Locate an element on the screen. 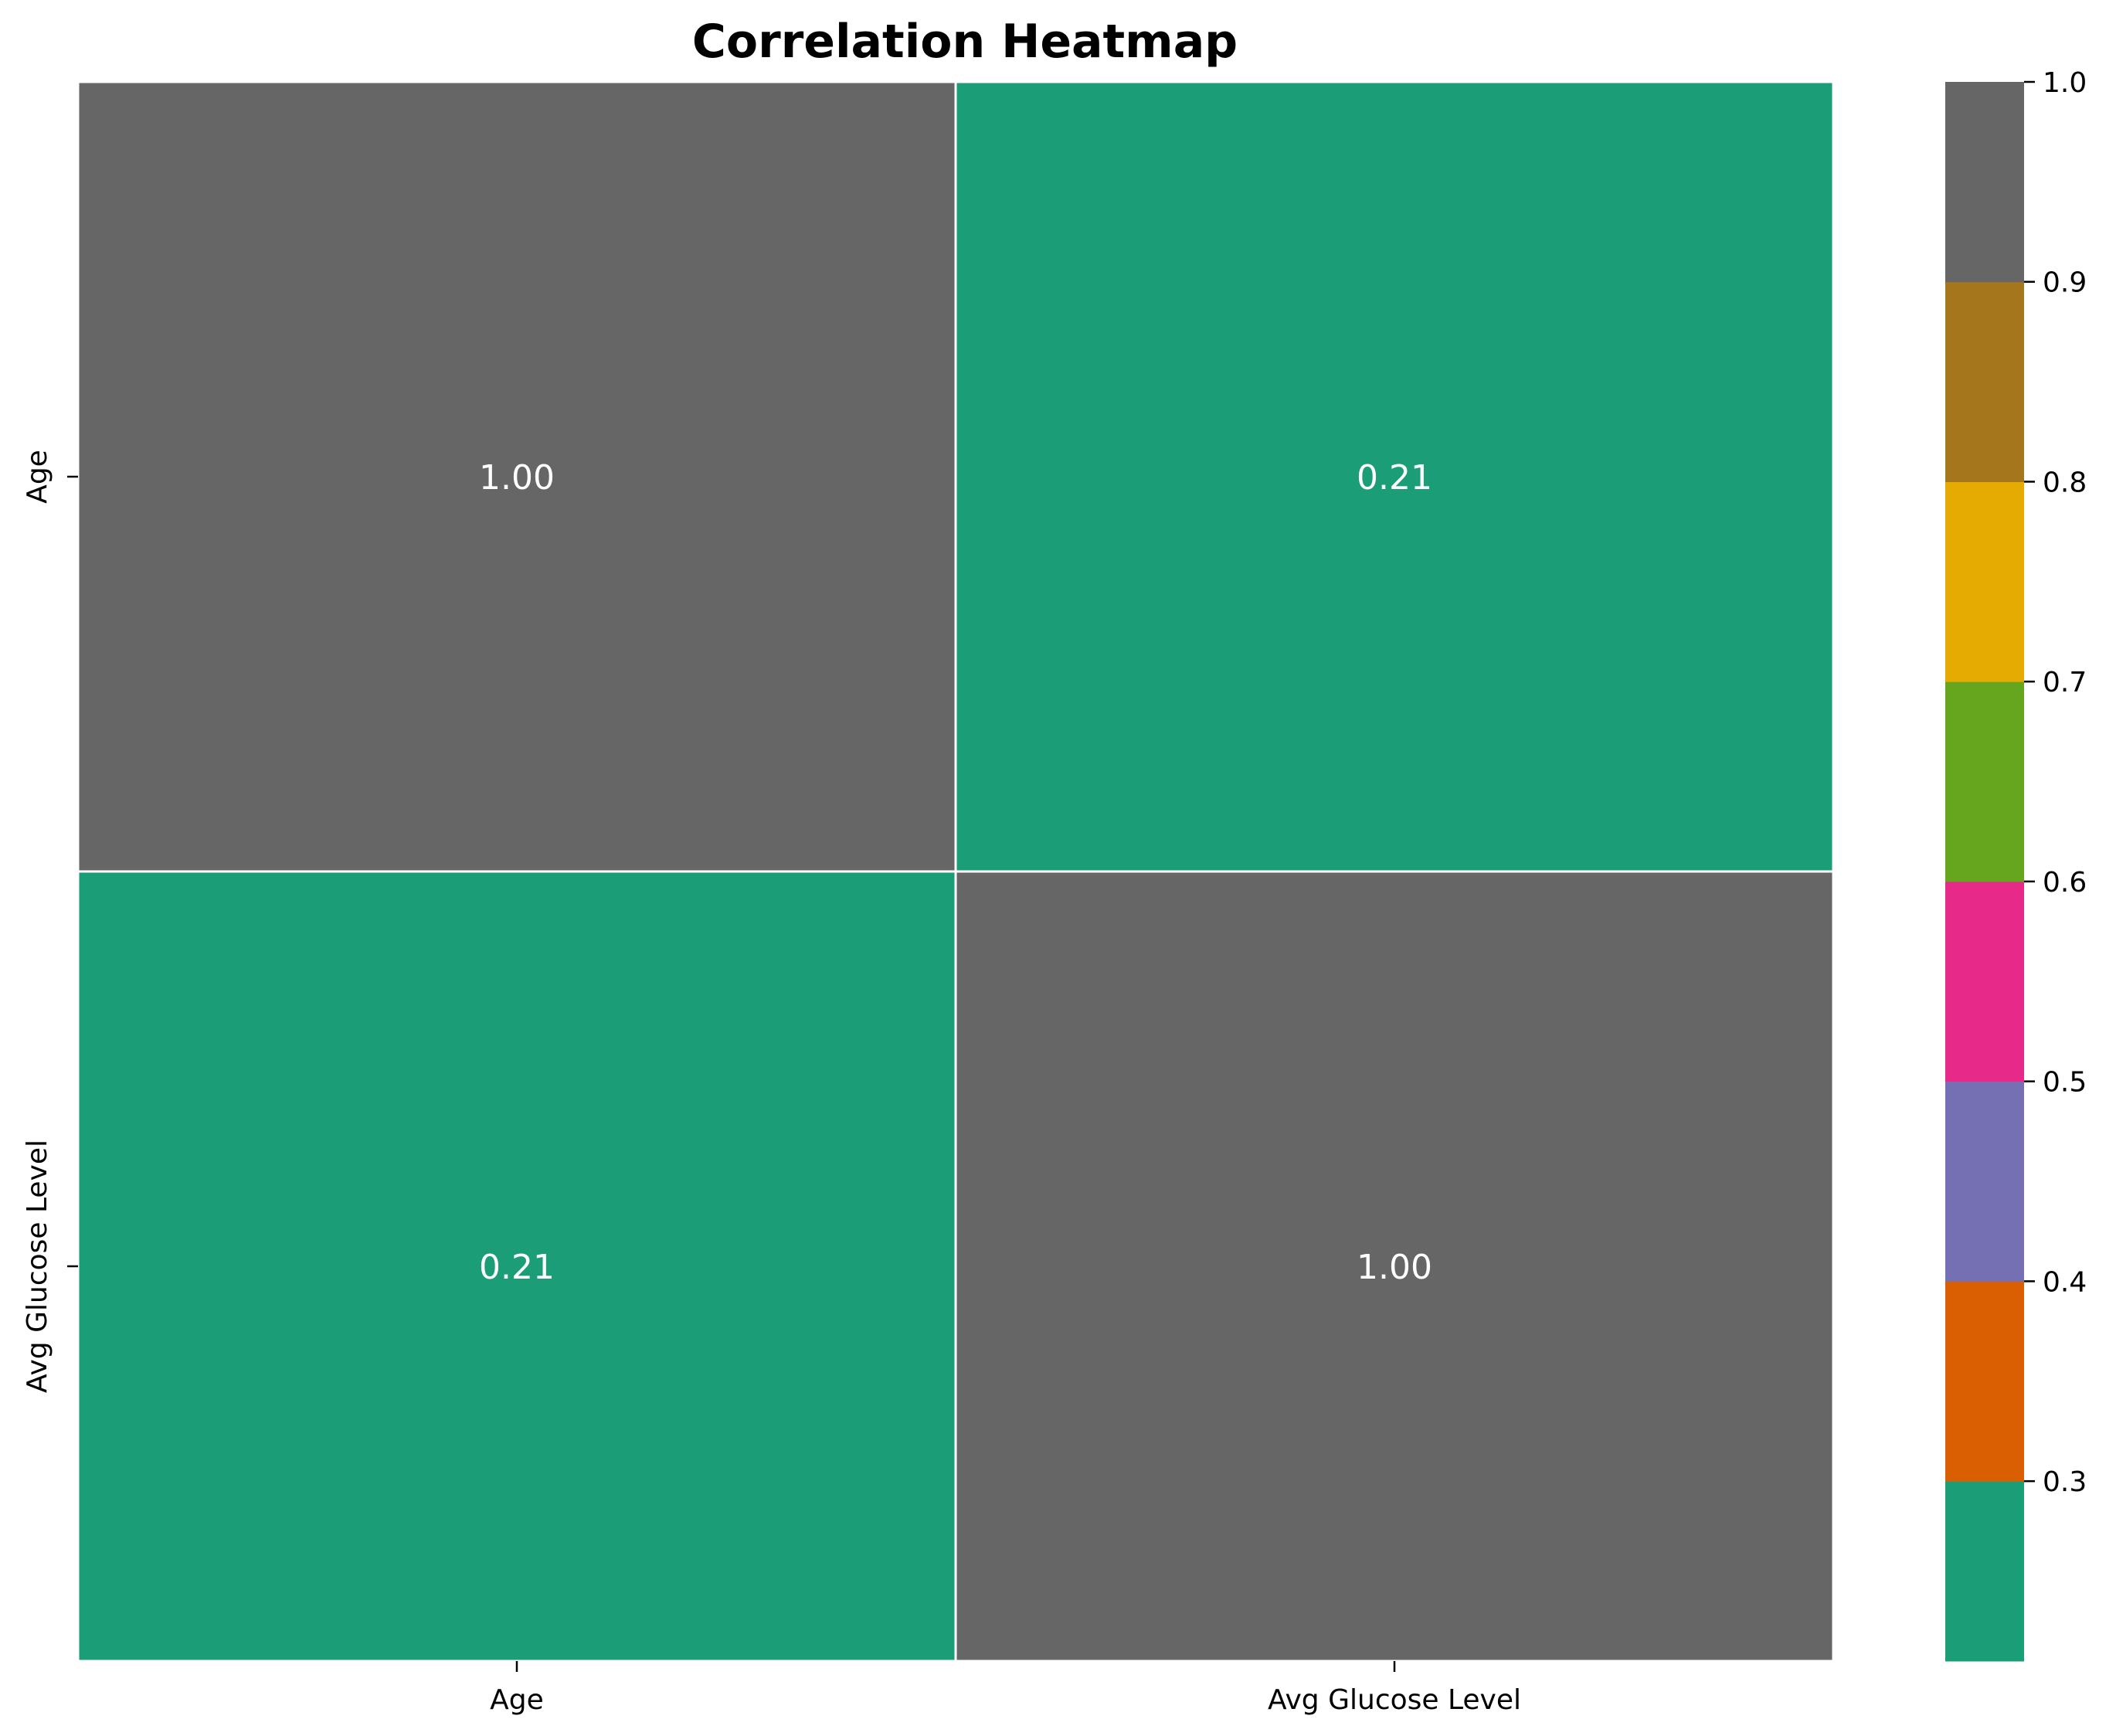 The height and width of the screenshot is (1736, 2116). colorbar-tick-label: 0.9 is located at coordinates (2065, 283).